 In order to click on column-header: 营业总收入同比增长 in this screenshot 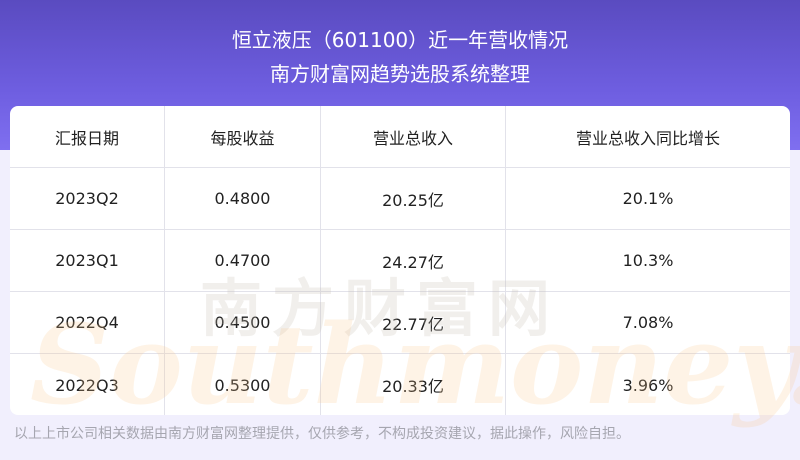, I will do `click(647, 138)`.